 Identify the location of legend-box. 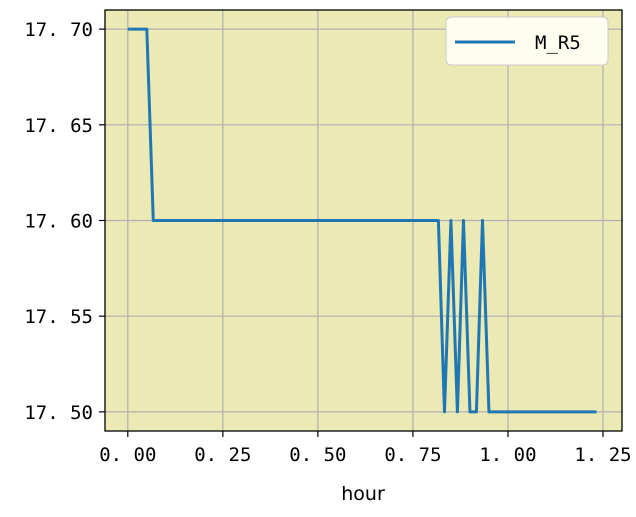
(527, 41).